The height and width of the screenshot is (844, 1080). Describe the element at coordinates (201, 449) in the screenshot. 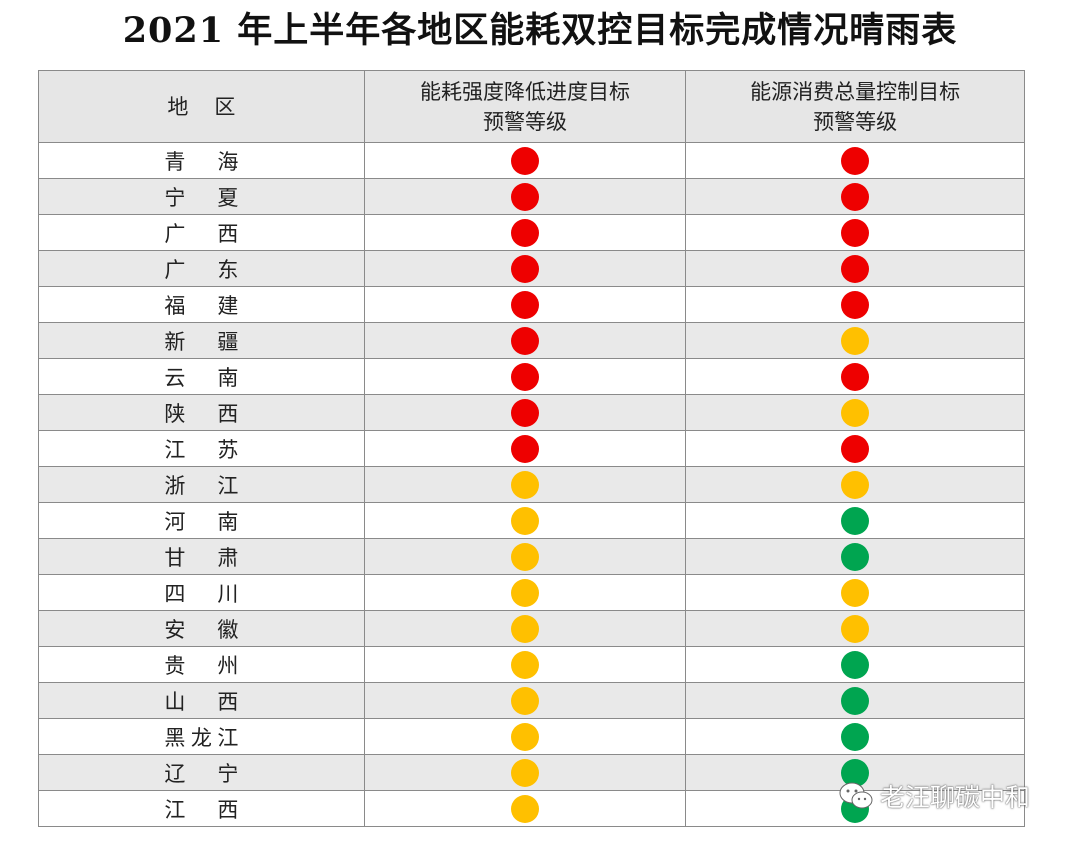

I see `region-name: 江苏` at that location.